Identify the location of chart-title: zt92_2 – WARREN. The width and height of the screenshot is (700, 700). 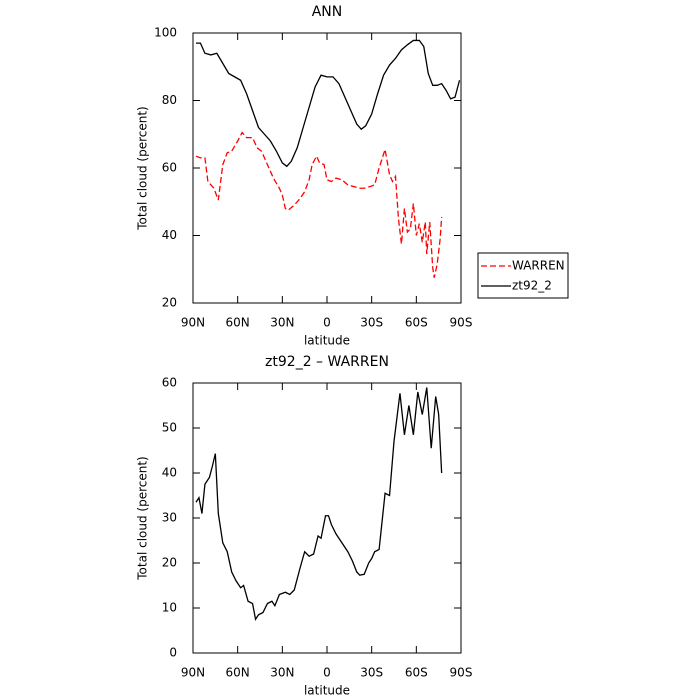
(327, 362).